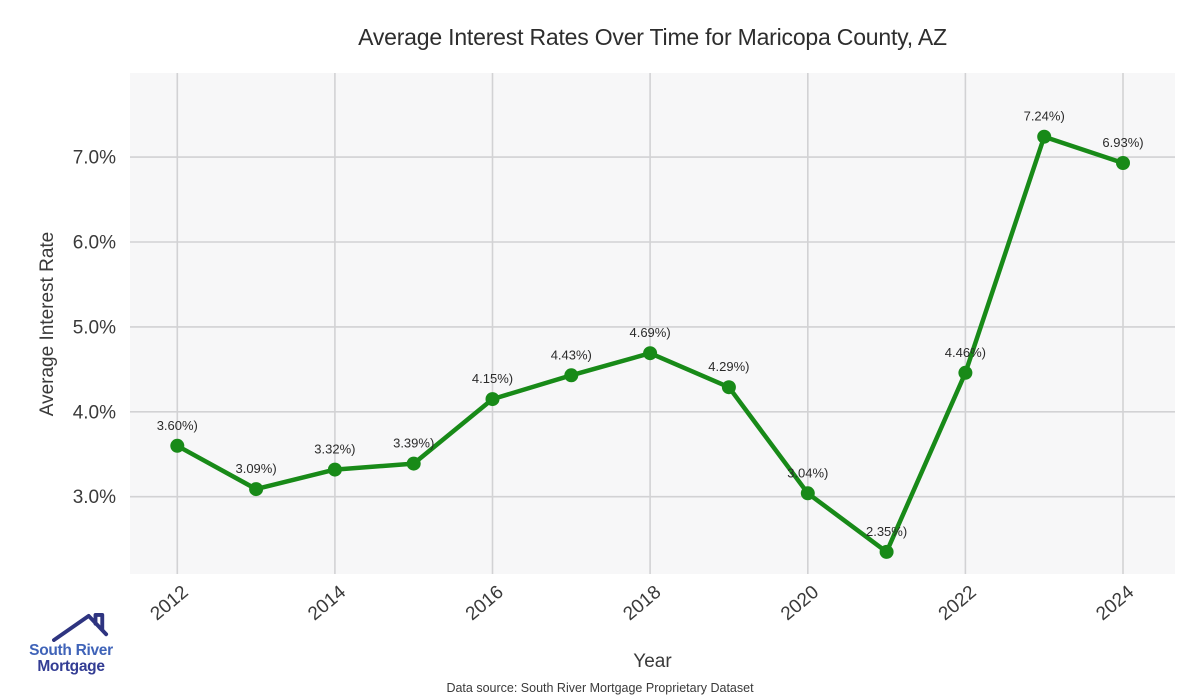 Image resolution: width=1200 pixels, height=700 pixels. Describe the element at coordinates (642, 603) in the screenshot. I see `x-tick-label: 2018` at that location.